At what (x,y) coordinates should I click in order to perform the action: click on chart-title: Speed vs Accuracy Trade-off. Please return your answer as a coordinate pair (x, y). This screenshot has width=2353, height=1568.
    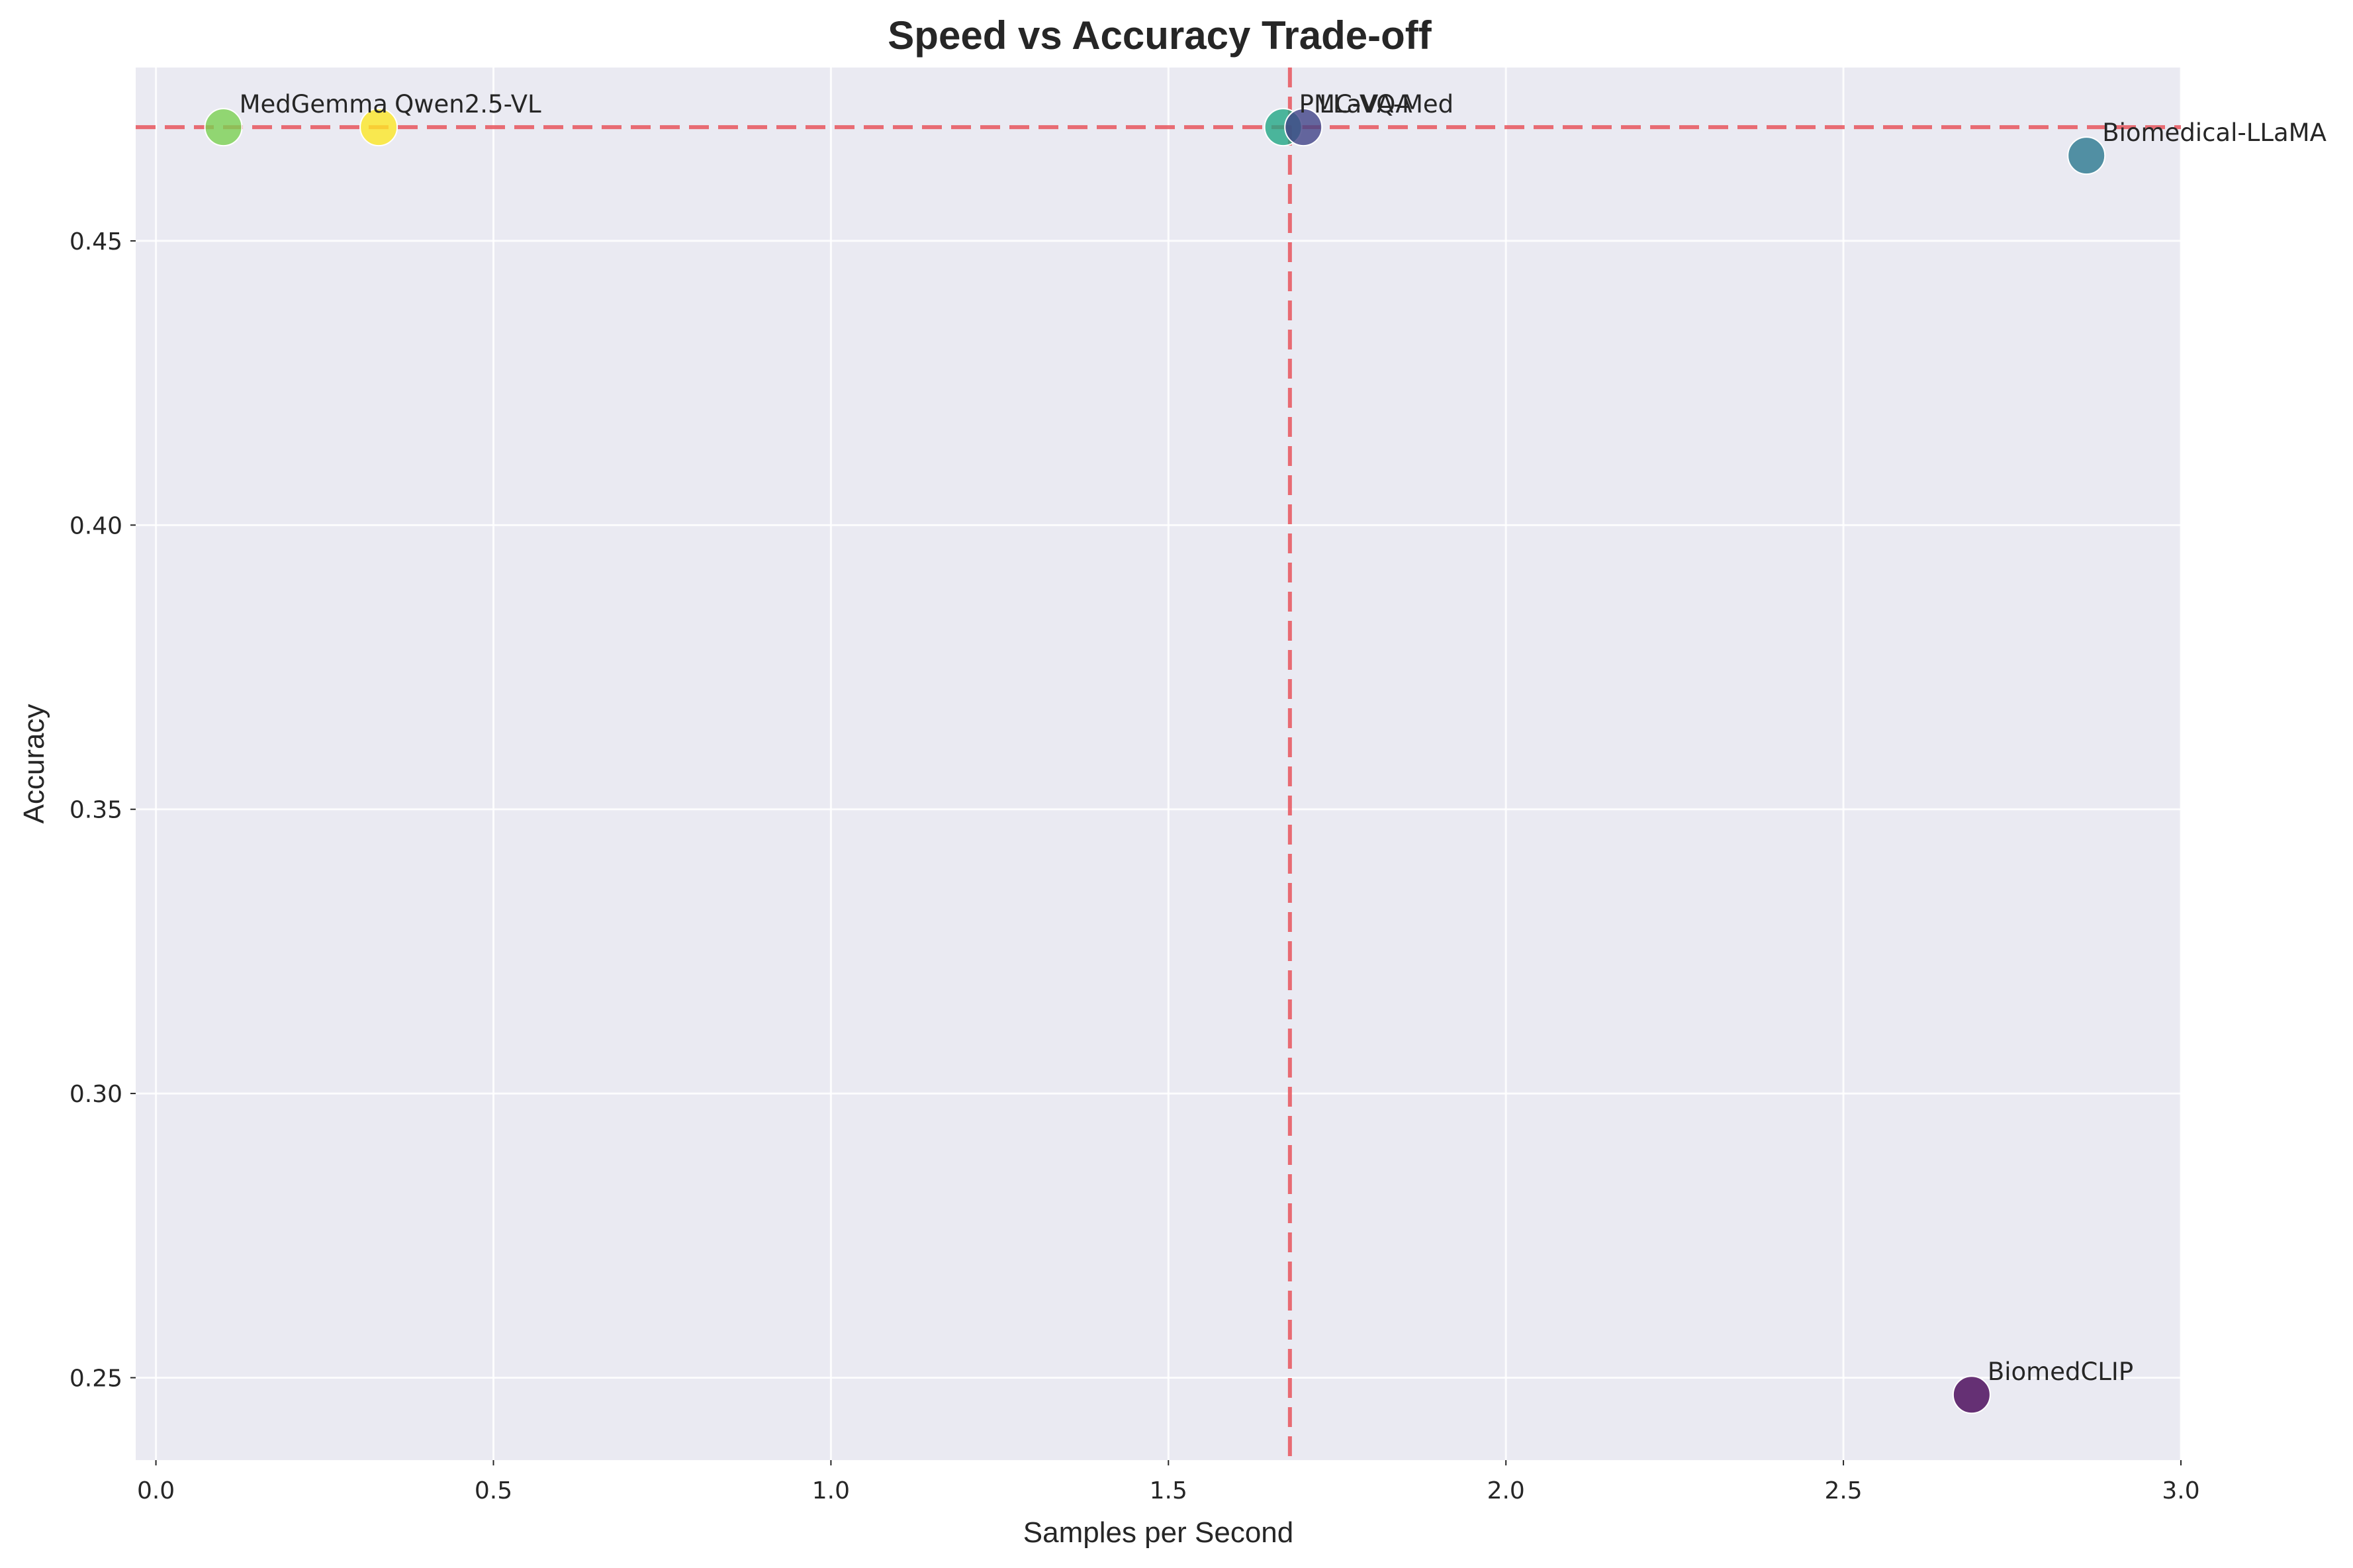
    Looking at the image, I should click on (1160, 35).